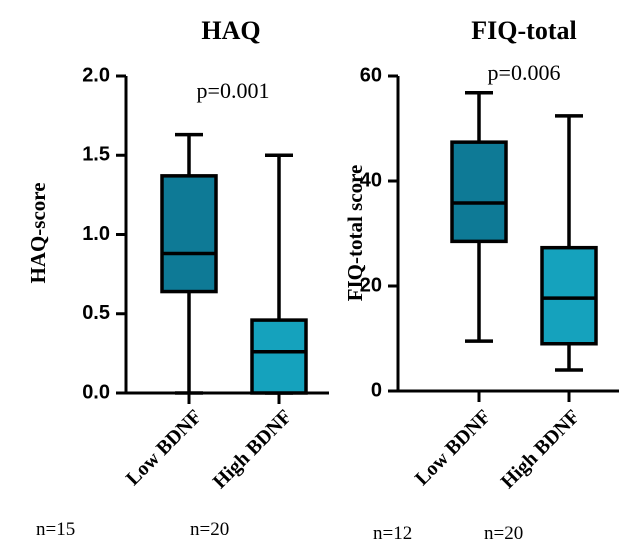 The height and width of the screenshot is (545, 622). What do you see at coordinates (524, 72) in the screenshot?
I see `p-value-annotation: p=0.006` at bounding box center [524, 72].